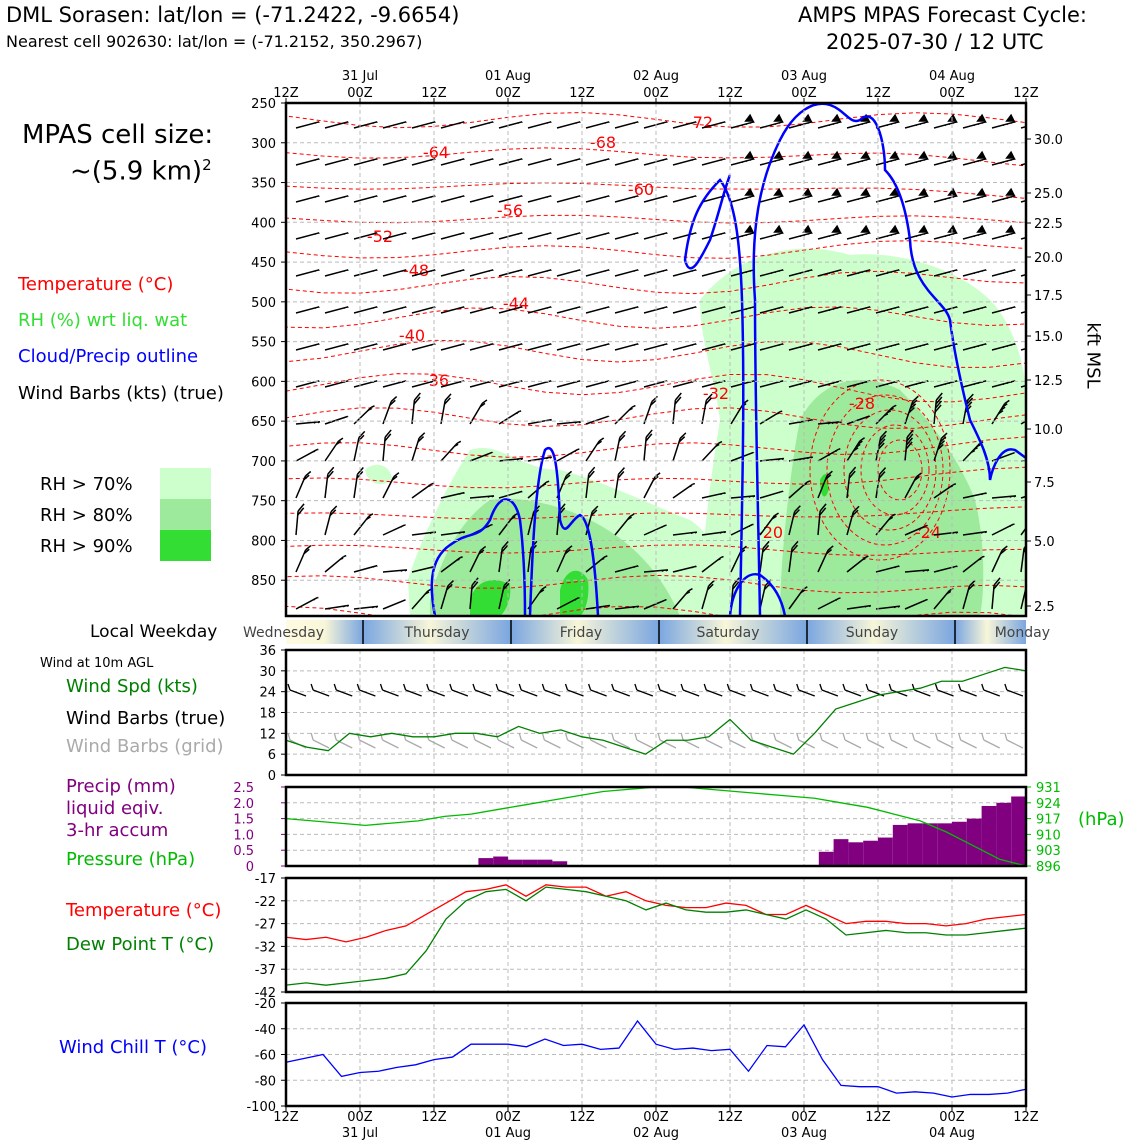  What do you see at coordinates (380, 236) in the screenshot?
I see `temperature-contour-label: -52` at bounding box center [380, 236].